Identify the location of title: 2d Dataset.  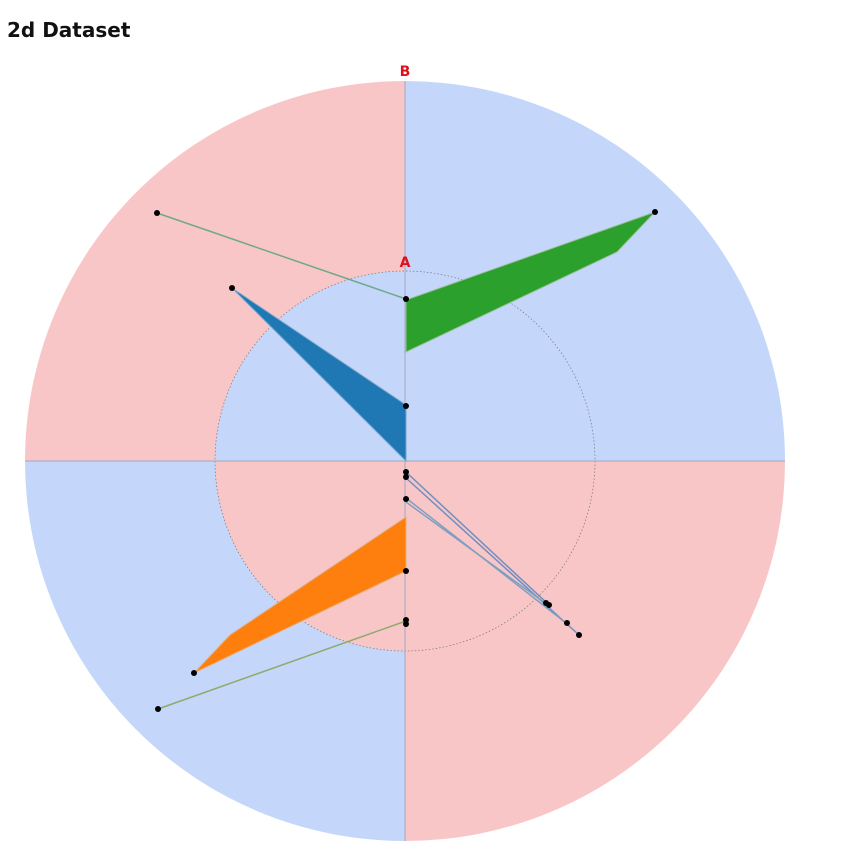
(69, 30).